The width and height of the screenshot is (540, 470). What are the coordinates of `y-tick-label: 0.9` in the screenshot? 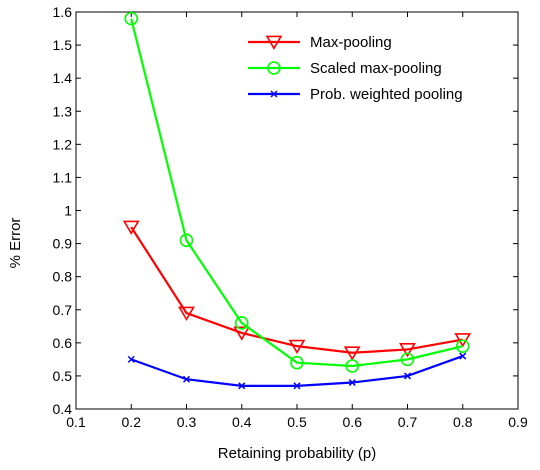 It's located at (63, 244).